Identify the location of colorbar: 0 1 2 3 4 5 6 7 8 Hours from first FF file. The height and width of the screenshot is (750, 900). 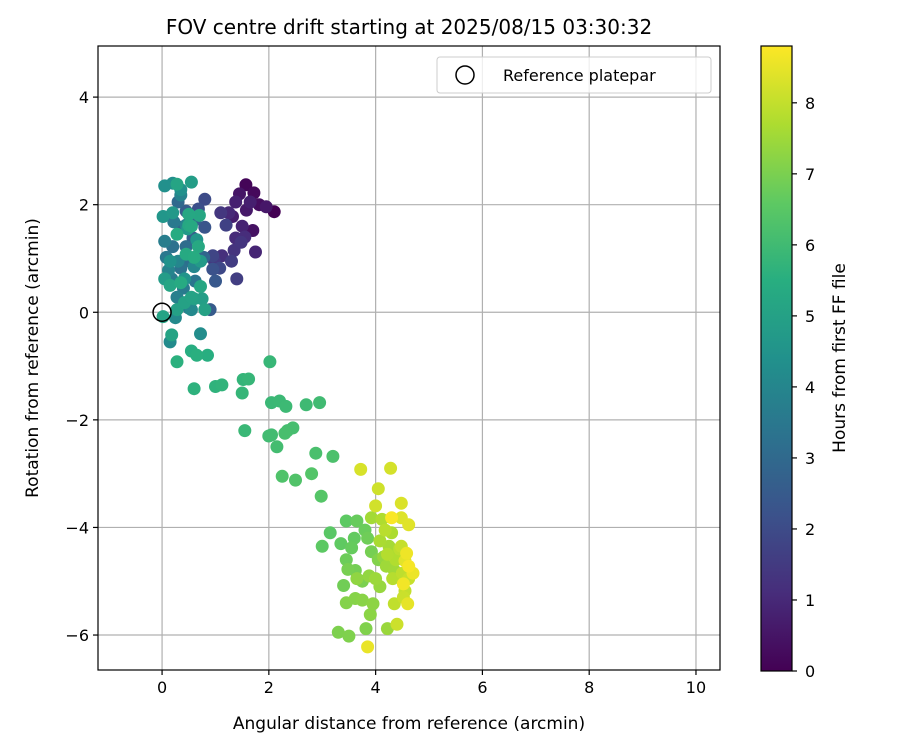
(805, 363).